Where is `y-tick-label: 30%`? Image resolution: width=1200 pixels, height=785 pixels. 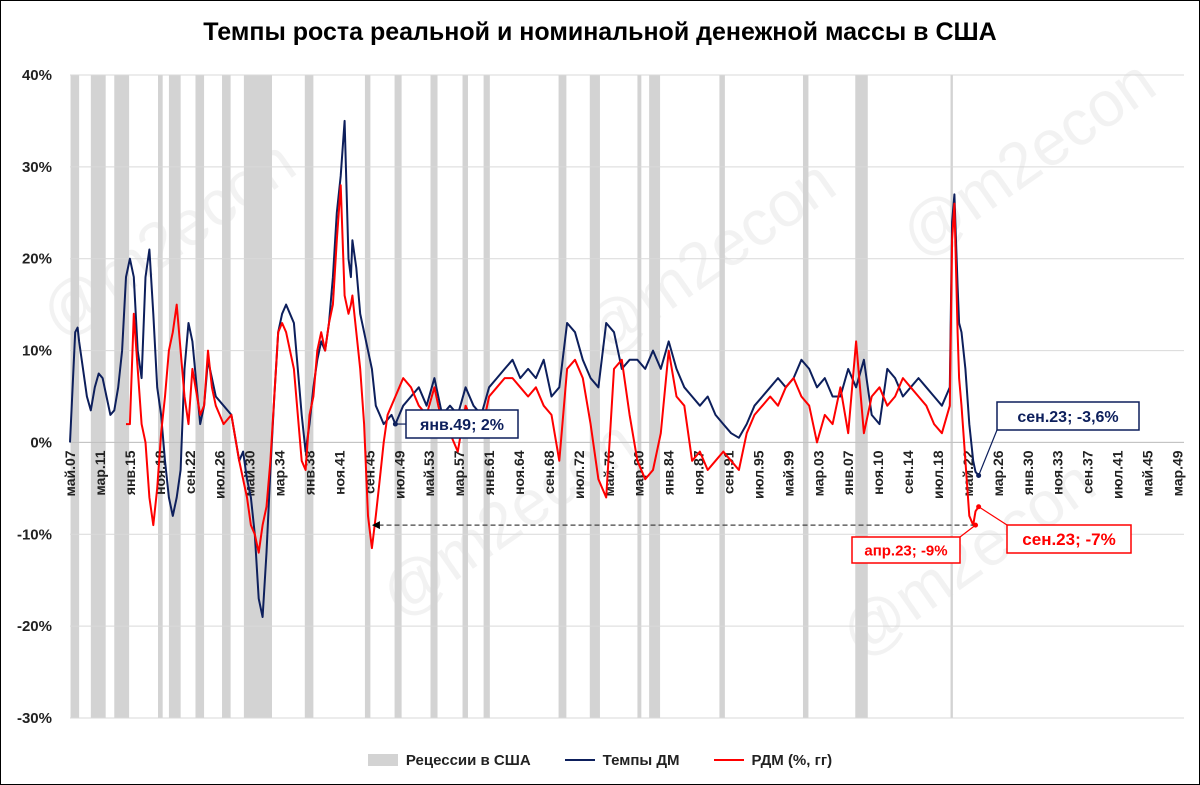
y-tick-label: 30% is located at coordinates (37, 167).